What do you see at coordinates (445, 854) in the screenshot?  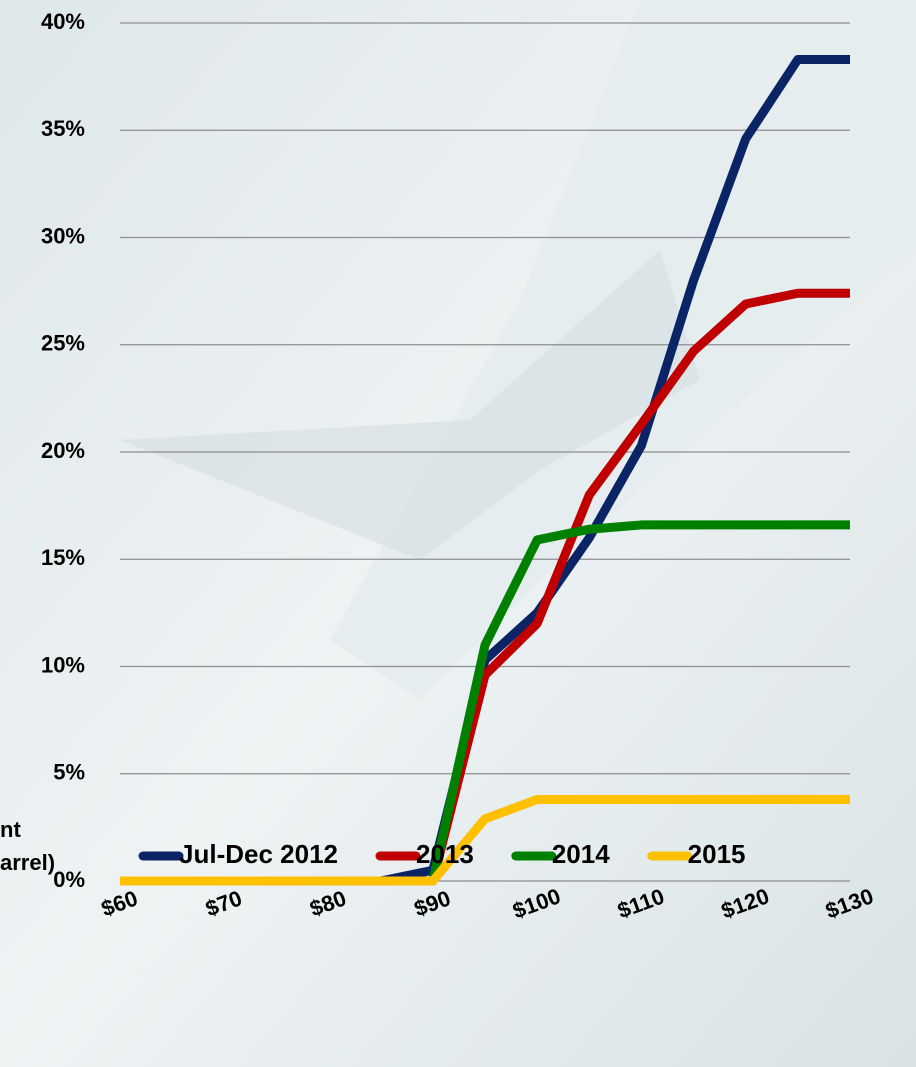 I see `legend-label: 2013` at bounding box center [445, 854].